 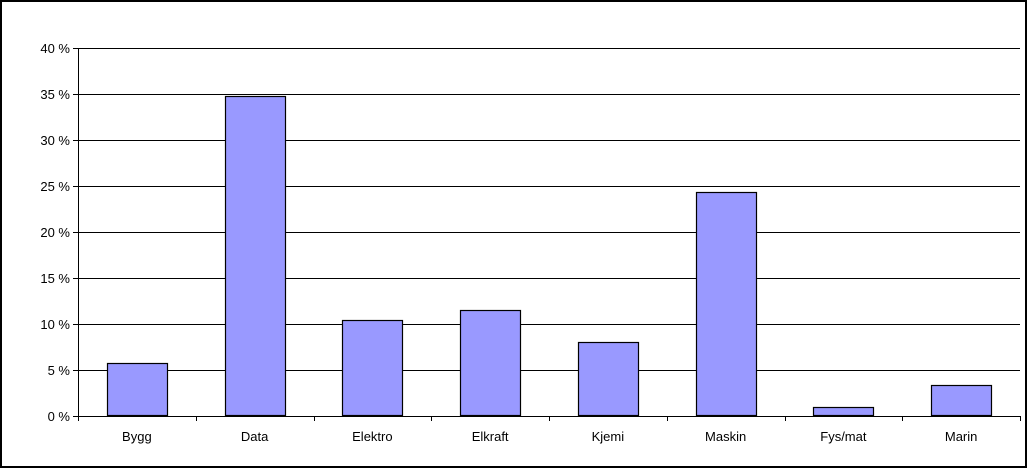 What do you see at coordinates (137, 436) in the screenshot?
I see `x-tick-label: Bygg` at bounding box center [137, 436].